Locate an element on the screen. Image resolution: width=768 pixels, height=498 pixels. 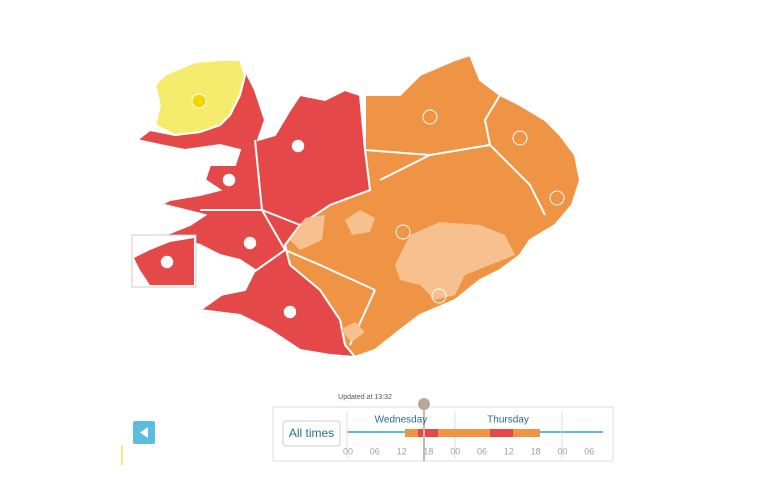
back-arrow is located at coordinates (144, 432).